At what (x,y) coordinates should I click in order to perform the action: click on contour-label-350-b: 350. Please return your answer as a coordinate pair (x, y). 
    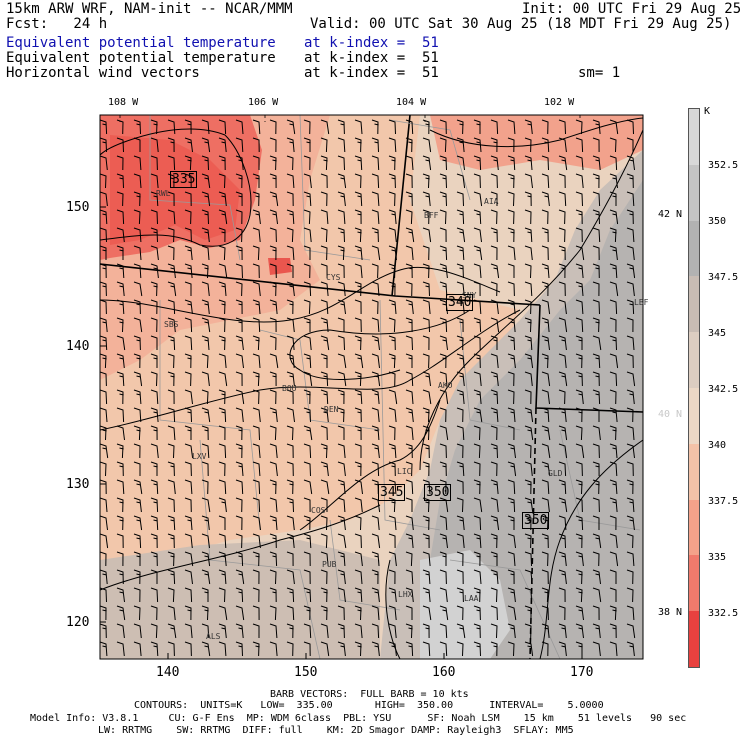
    Looking at the image, I should click on (536, 520).